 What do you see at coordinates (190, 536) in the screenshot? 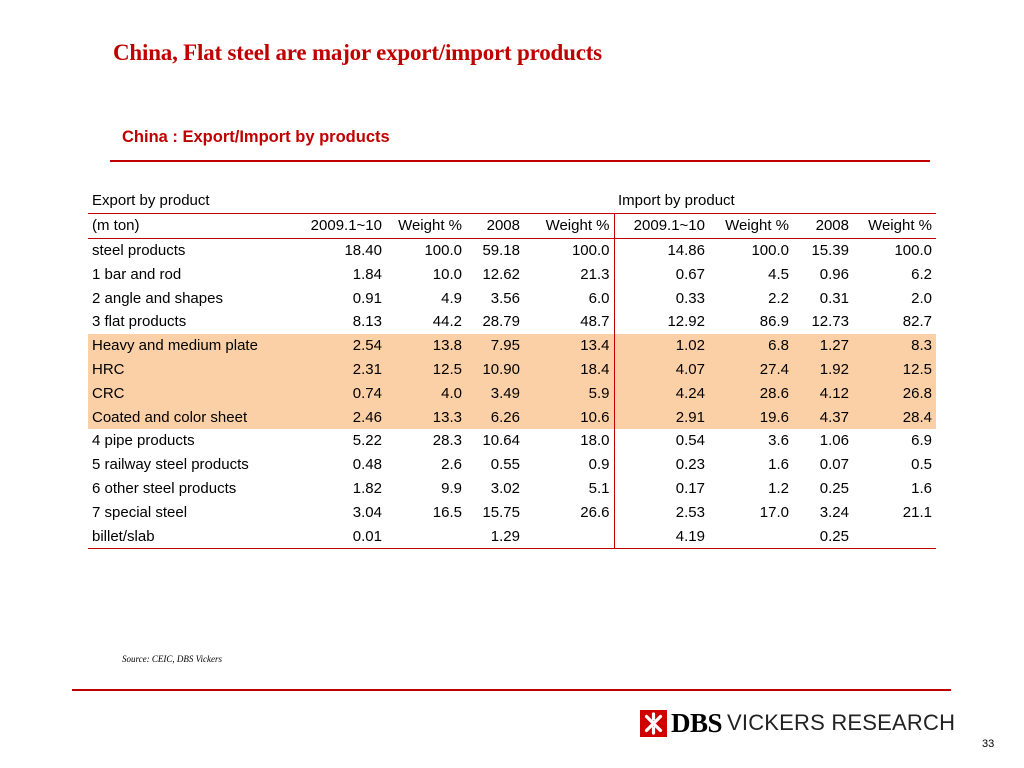
I see `row-label: billet/slab` at bounding box center [190, 536].